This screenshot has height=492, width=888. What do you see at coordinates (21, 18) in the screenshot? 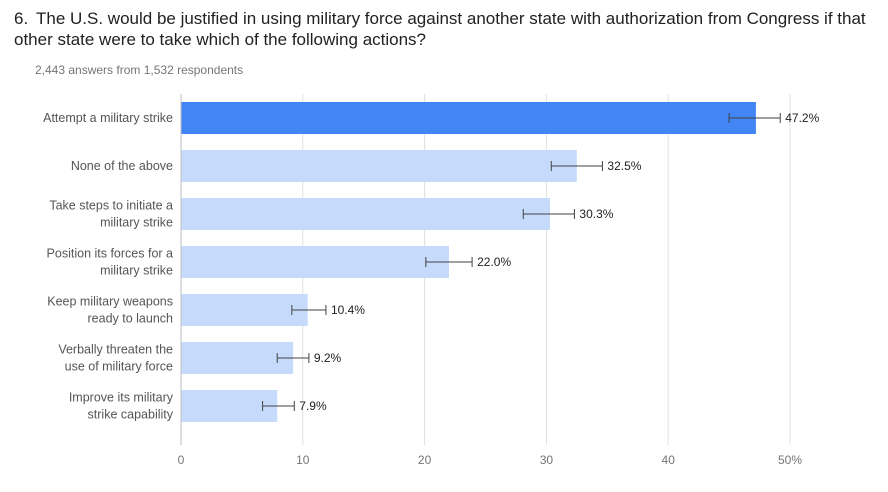
I see `question-number: 6.` at bounding box center [21, 18].